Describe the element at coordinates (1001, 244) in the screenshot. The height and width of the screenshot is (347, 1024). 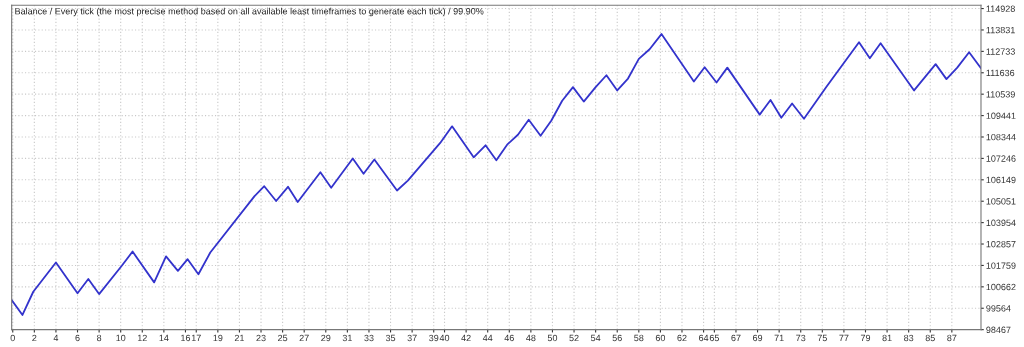
I see `y-tick-label: 102857` at that location.